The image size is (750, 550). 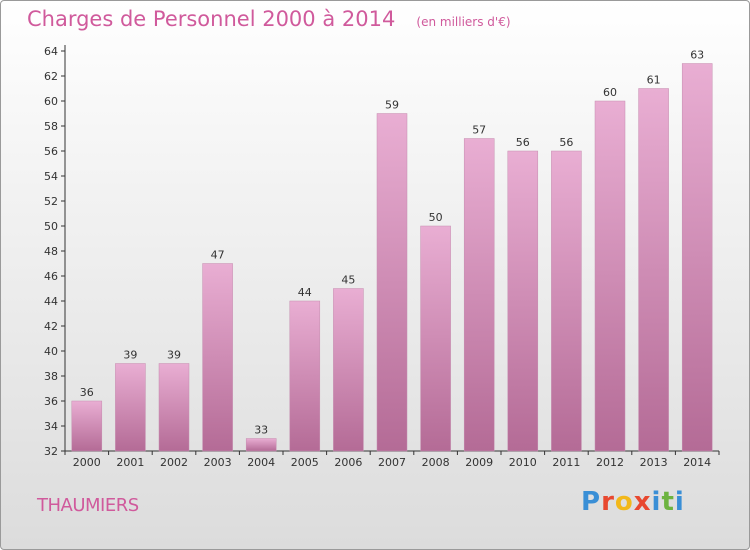 I want to click on x-tick-label: 2008, so click(x=436, y=462).